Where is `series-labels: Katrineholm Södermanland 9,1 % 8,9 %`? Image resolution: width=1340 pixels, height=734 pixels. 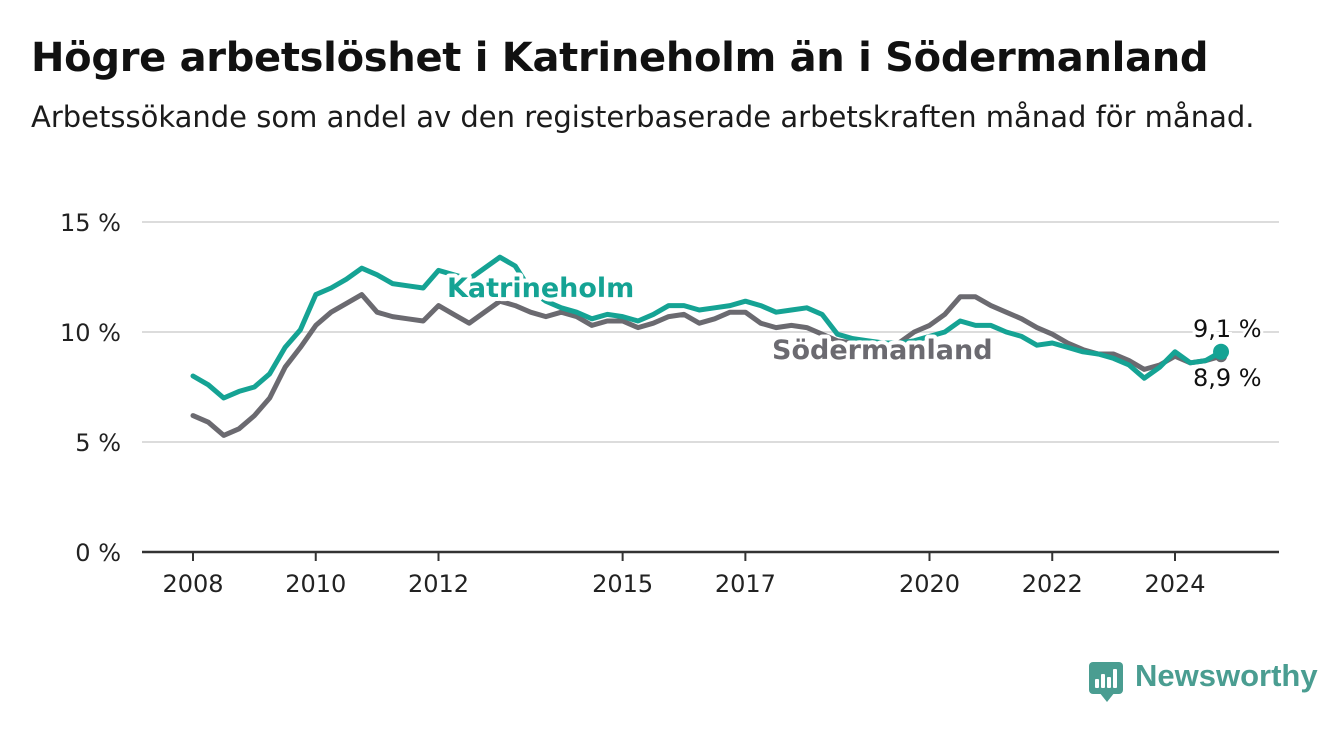 series-labels: Katrineholm Södermanland 9,1 % 8,9 % is located at coordinates (854, 332).